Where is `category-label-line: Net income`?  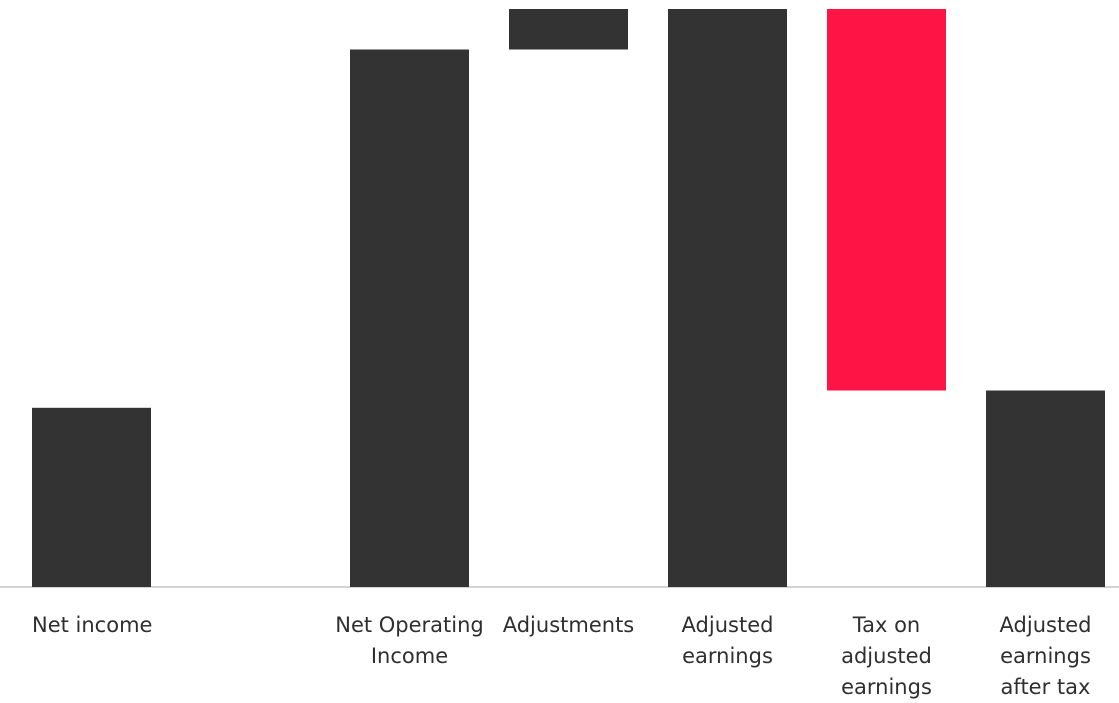
category-label-line: Net income is located at coordinates (92, 625).